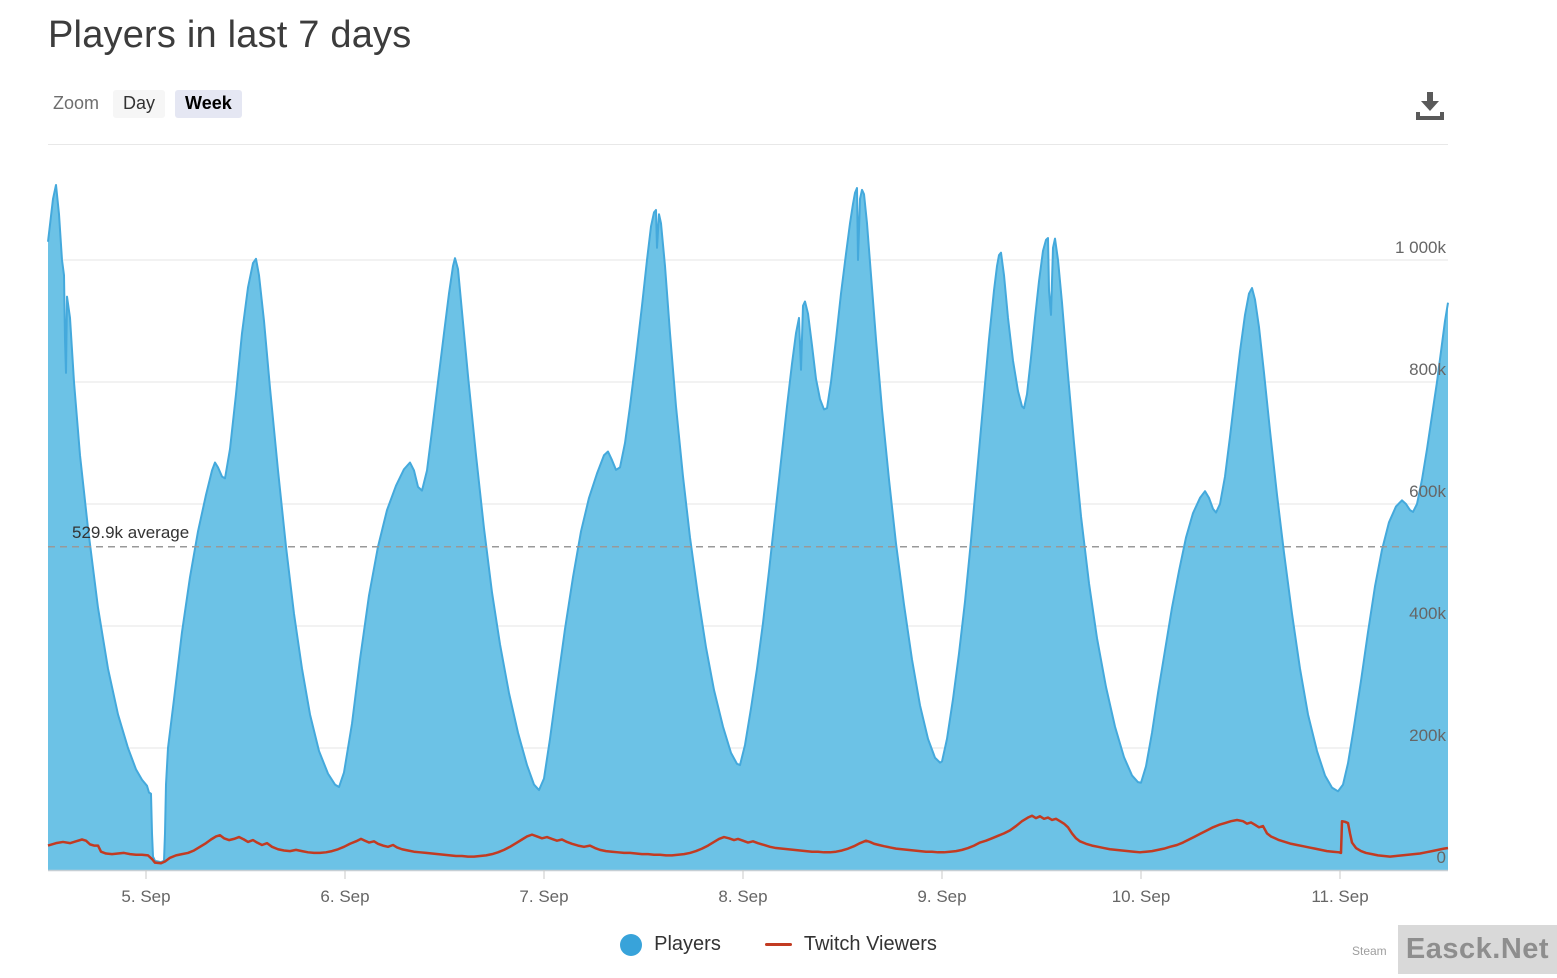 This screenshot has width=1557, height=978. I want to click on y-axis-label: 800k, so click(1427, 369).